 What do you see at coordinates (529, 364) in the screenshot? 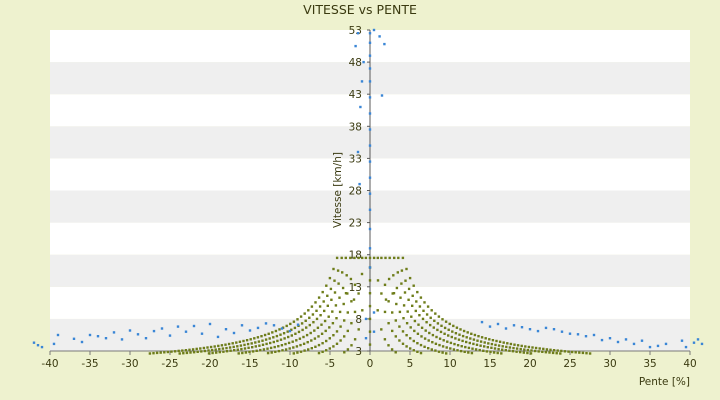
I see `x-tick-label: 20` at bounding box center [529, 364].